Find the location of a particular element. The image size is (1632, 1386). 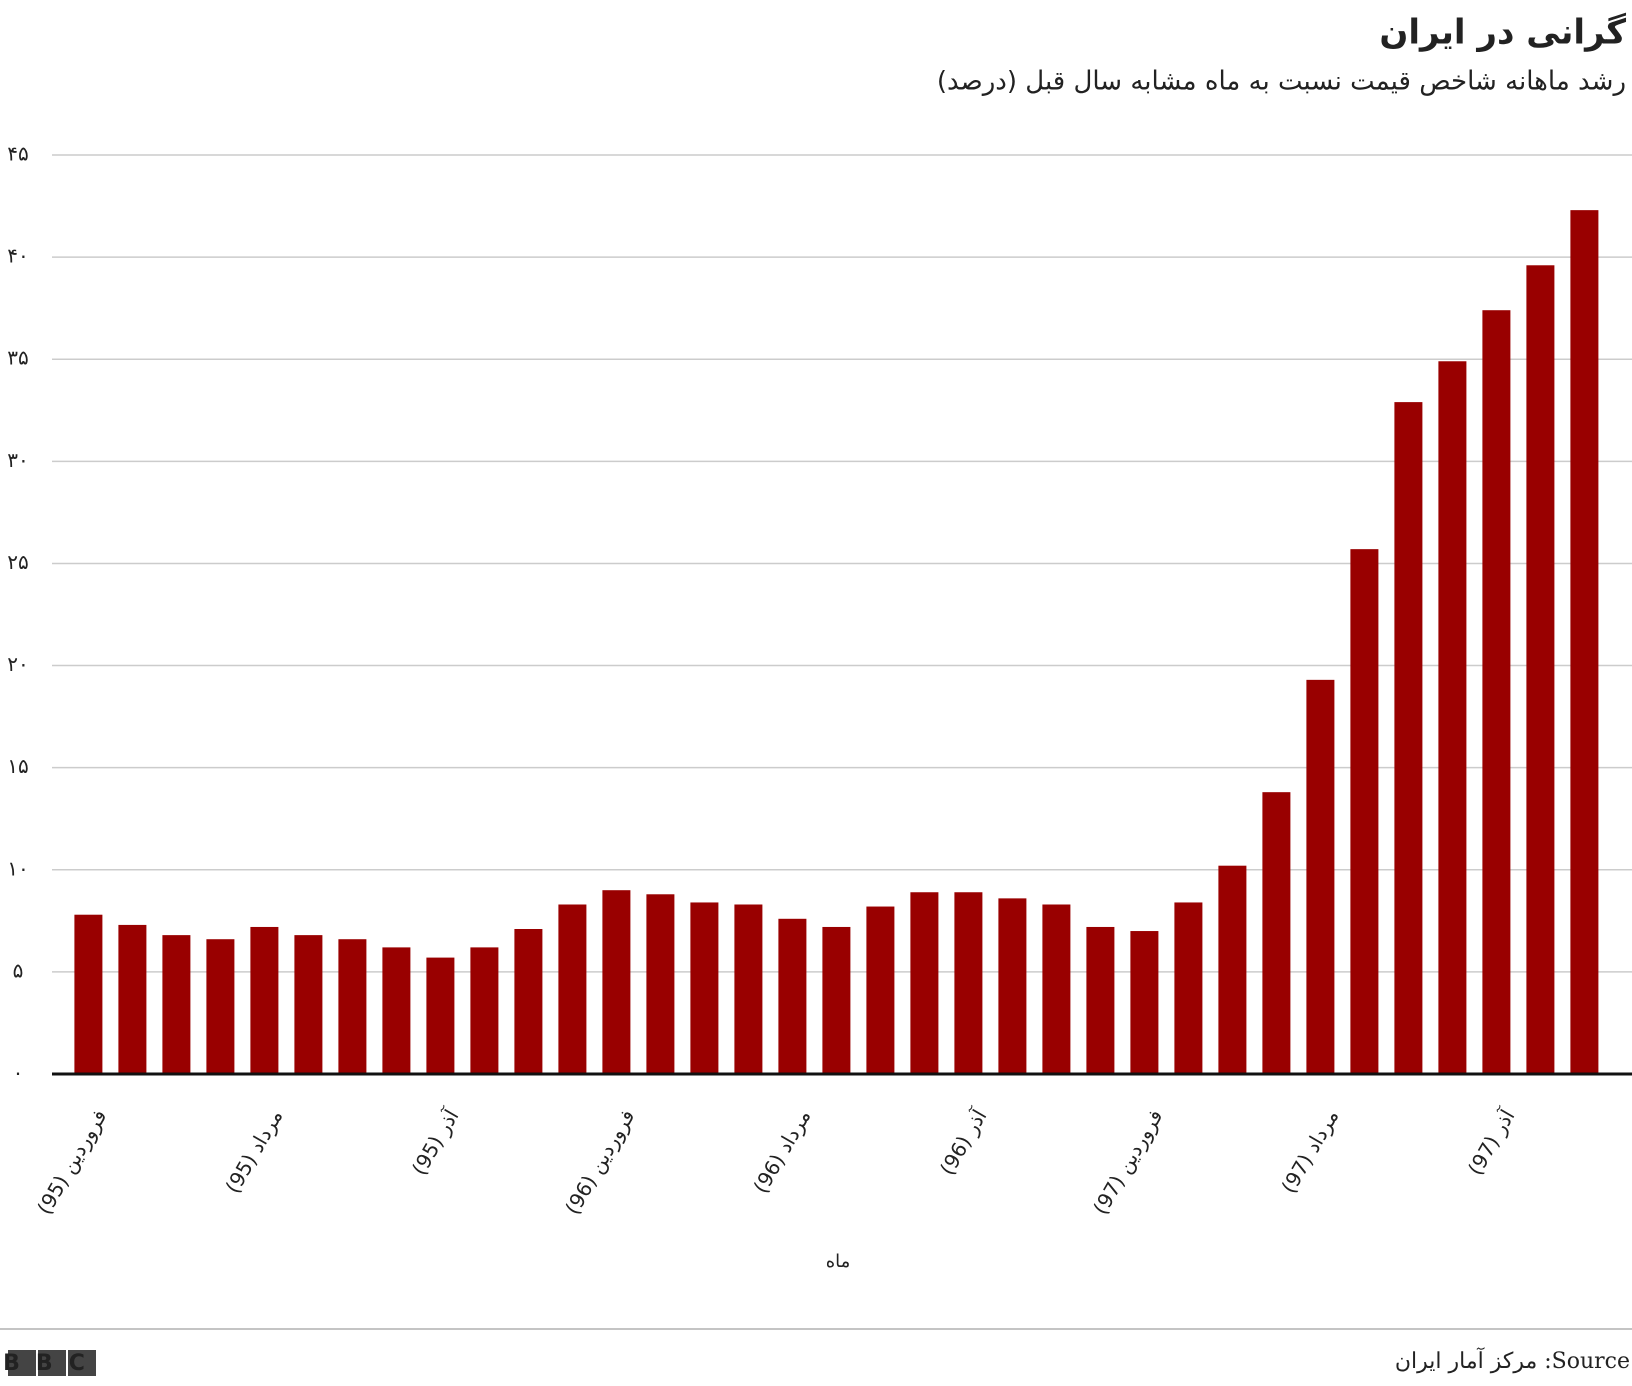

x-tick-label: فروردین (96) is located at coordinates (599, 1161).